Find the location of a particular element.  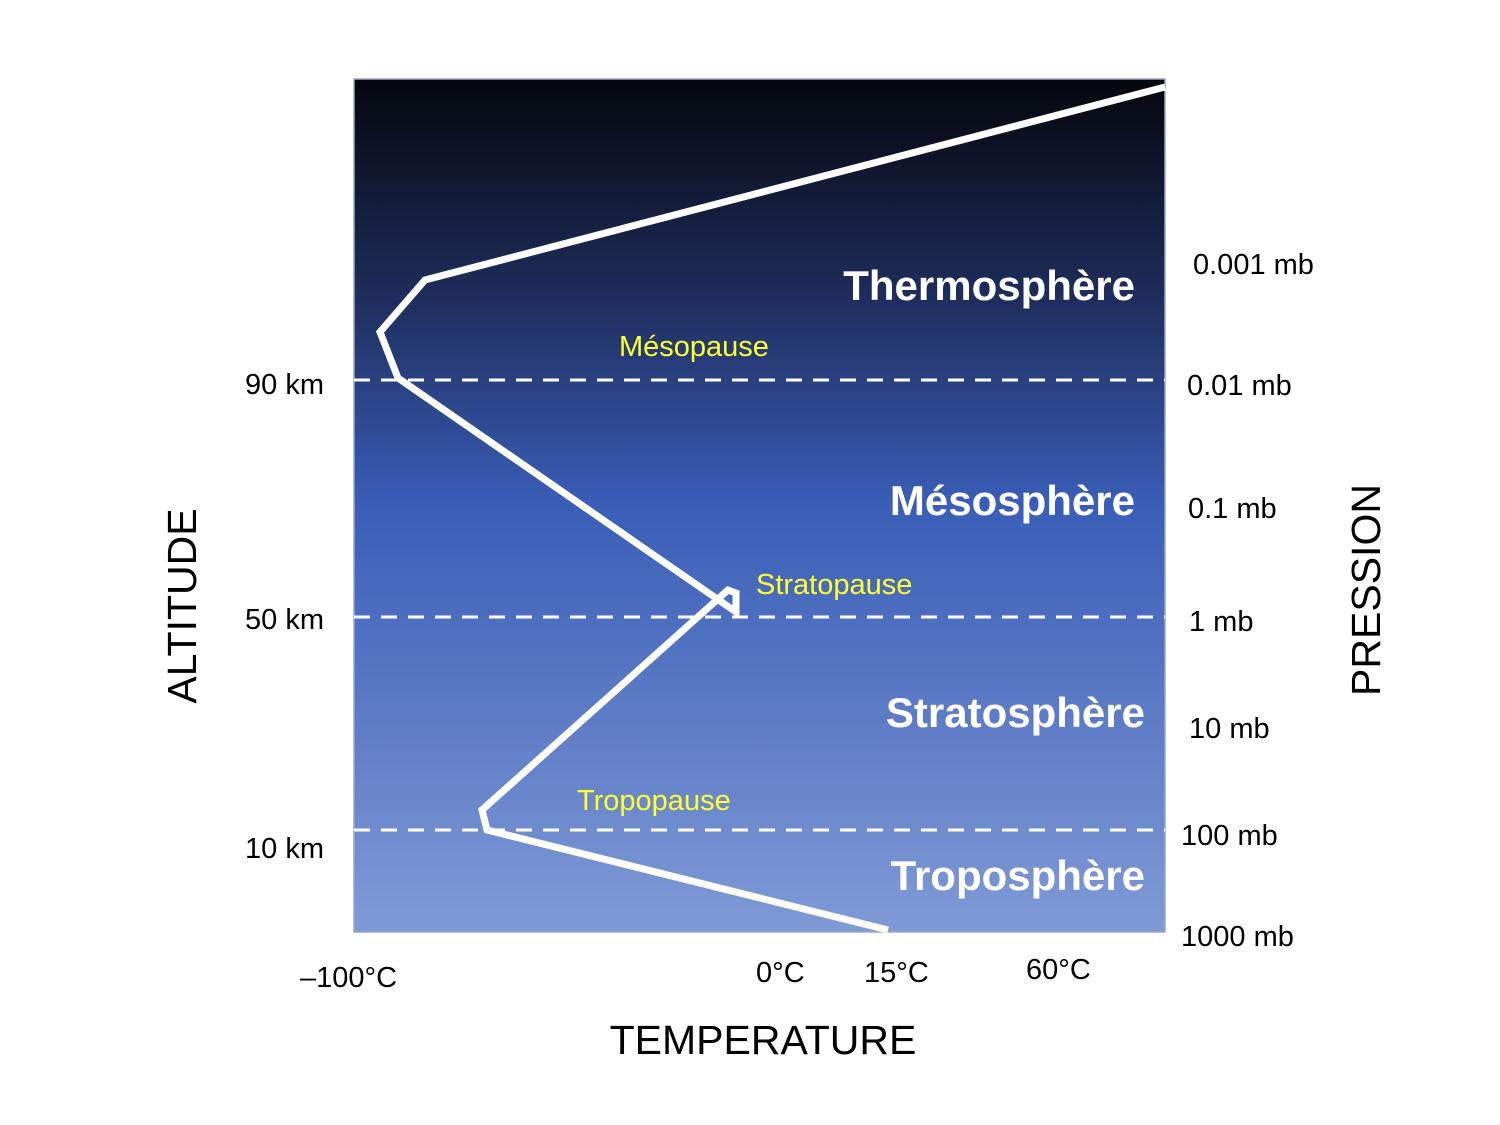

altitude-tick-10: 10 km is located at coordinates (284, 849).